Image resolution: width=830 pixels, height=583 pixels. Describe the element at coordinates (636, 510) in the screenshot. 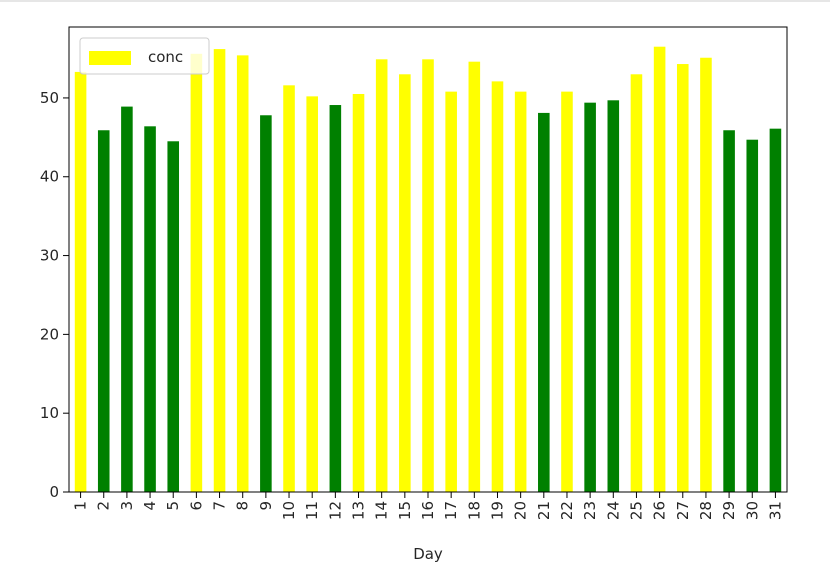

I see `x-tick-label: 25` at that location.